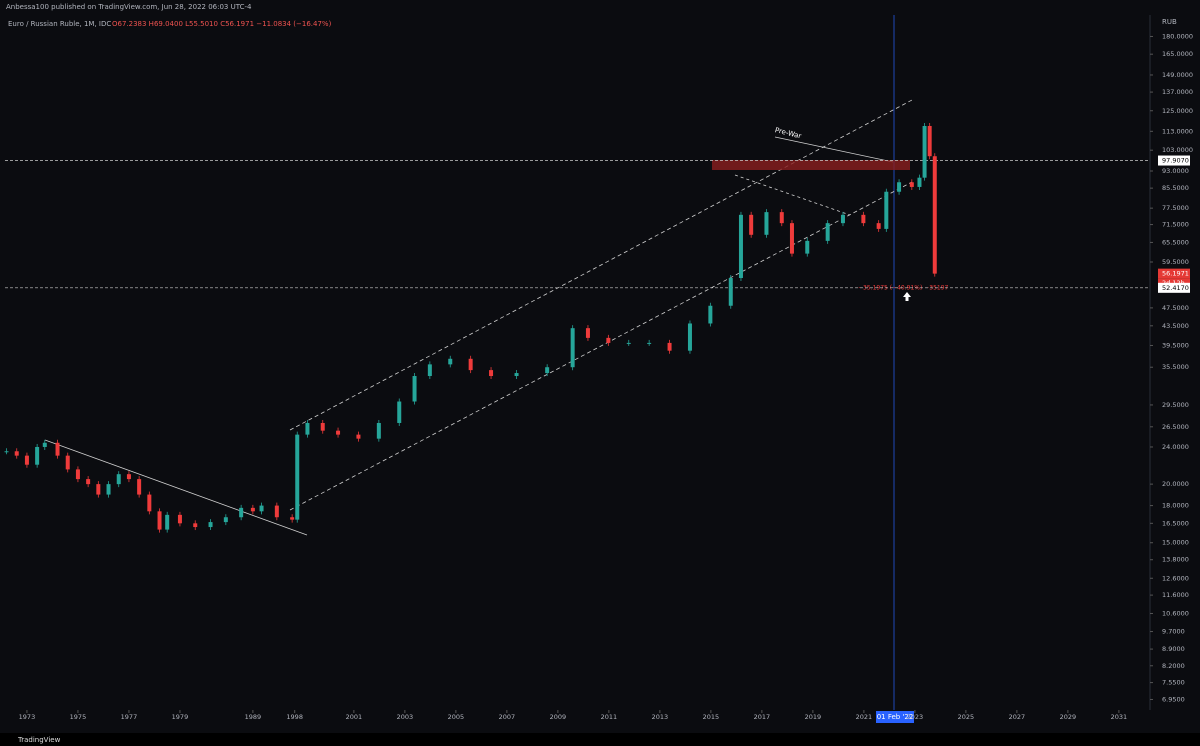 The width and height of the screenshot is (1200, 746). What do you see at coordinates (864, 717) in the screenshot?
I see `x-tick-label: 2021` at bounding box center [864, 717].